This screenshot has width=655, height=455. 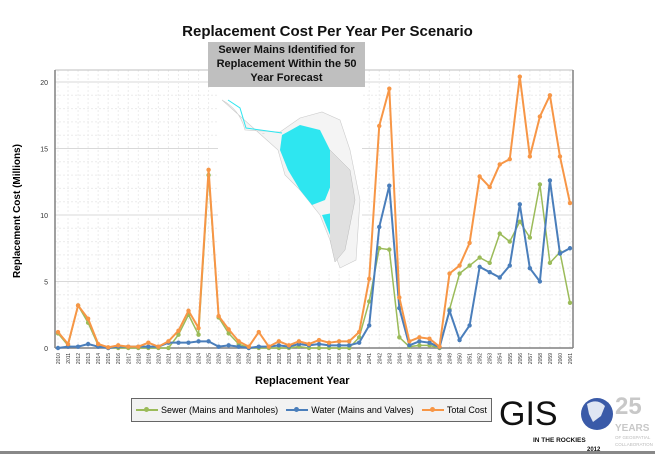 I want to click on legend-swatch-sewer, so click(x=147, y=409).